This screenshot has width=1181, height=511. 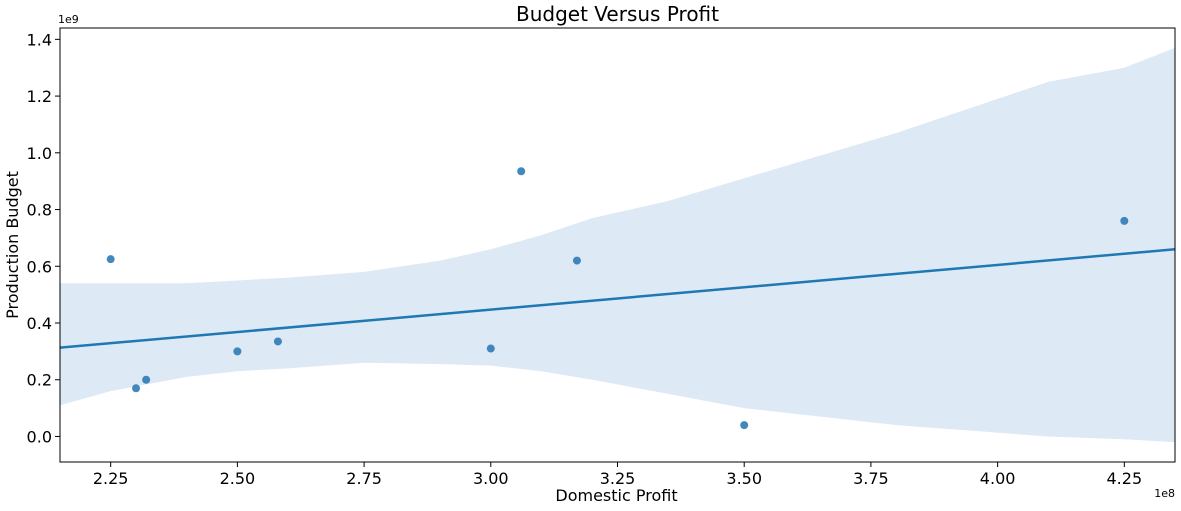 I want to click on x-tick-label: 2.50, so click(x=238, y=478).